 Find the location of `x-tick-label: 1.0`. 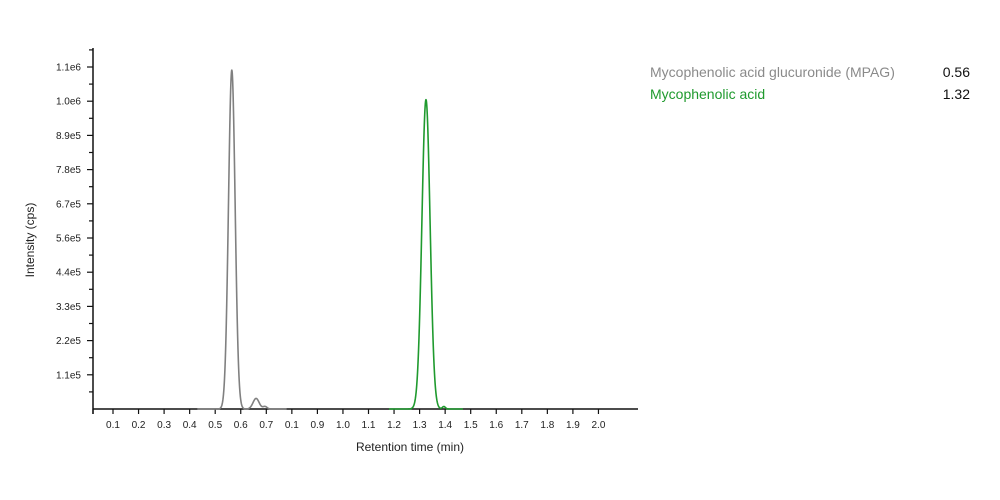

x-tick-label: 1.0 is located at coordinates (343, 425).